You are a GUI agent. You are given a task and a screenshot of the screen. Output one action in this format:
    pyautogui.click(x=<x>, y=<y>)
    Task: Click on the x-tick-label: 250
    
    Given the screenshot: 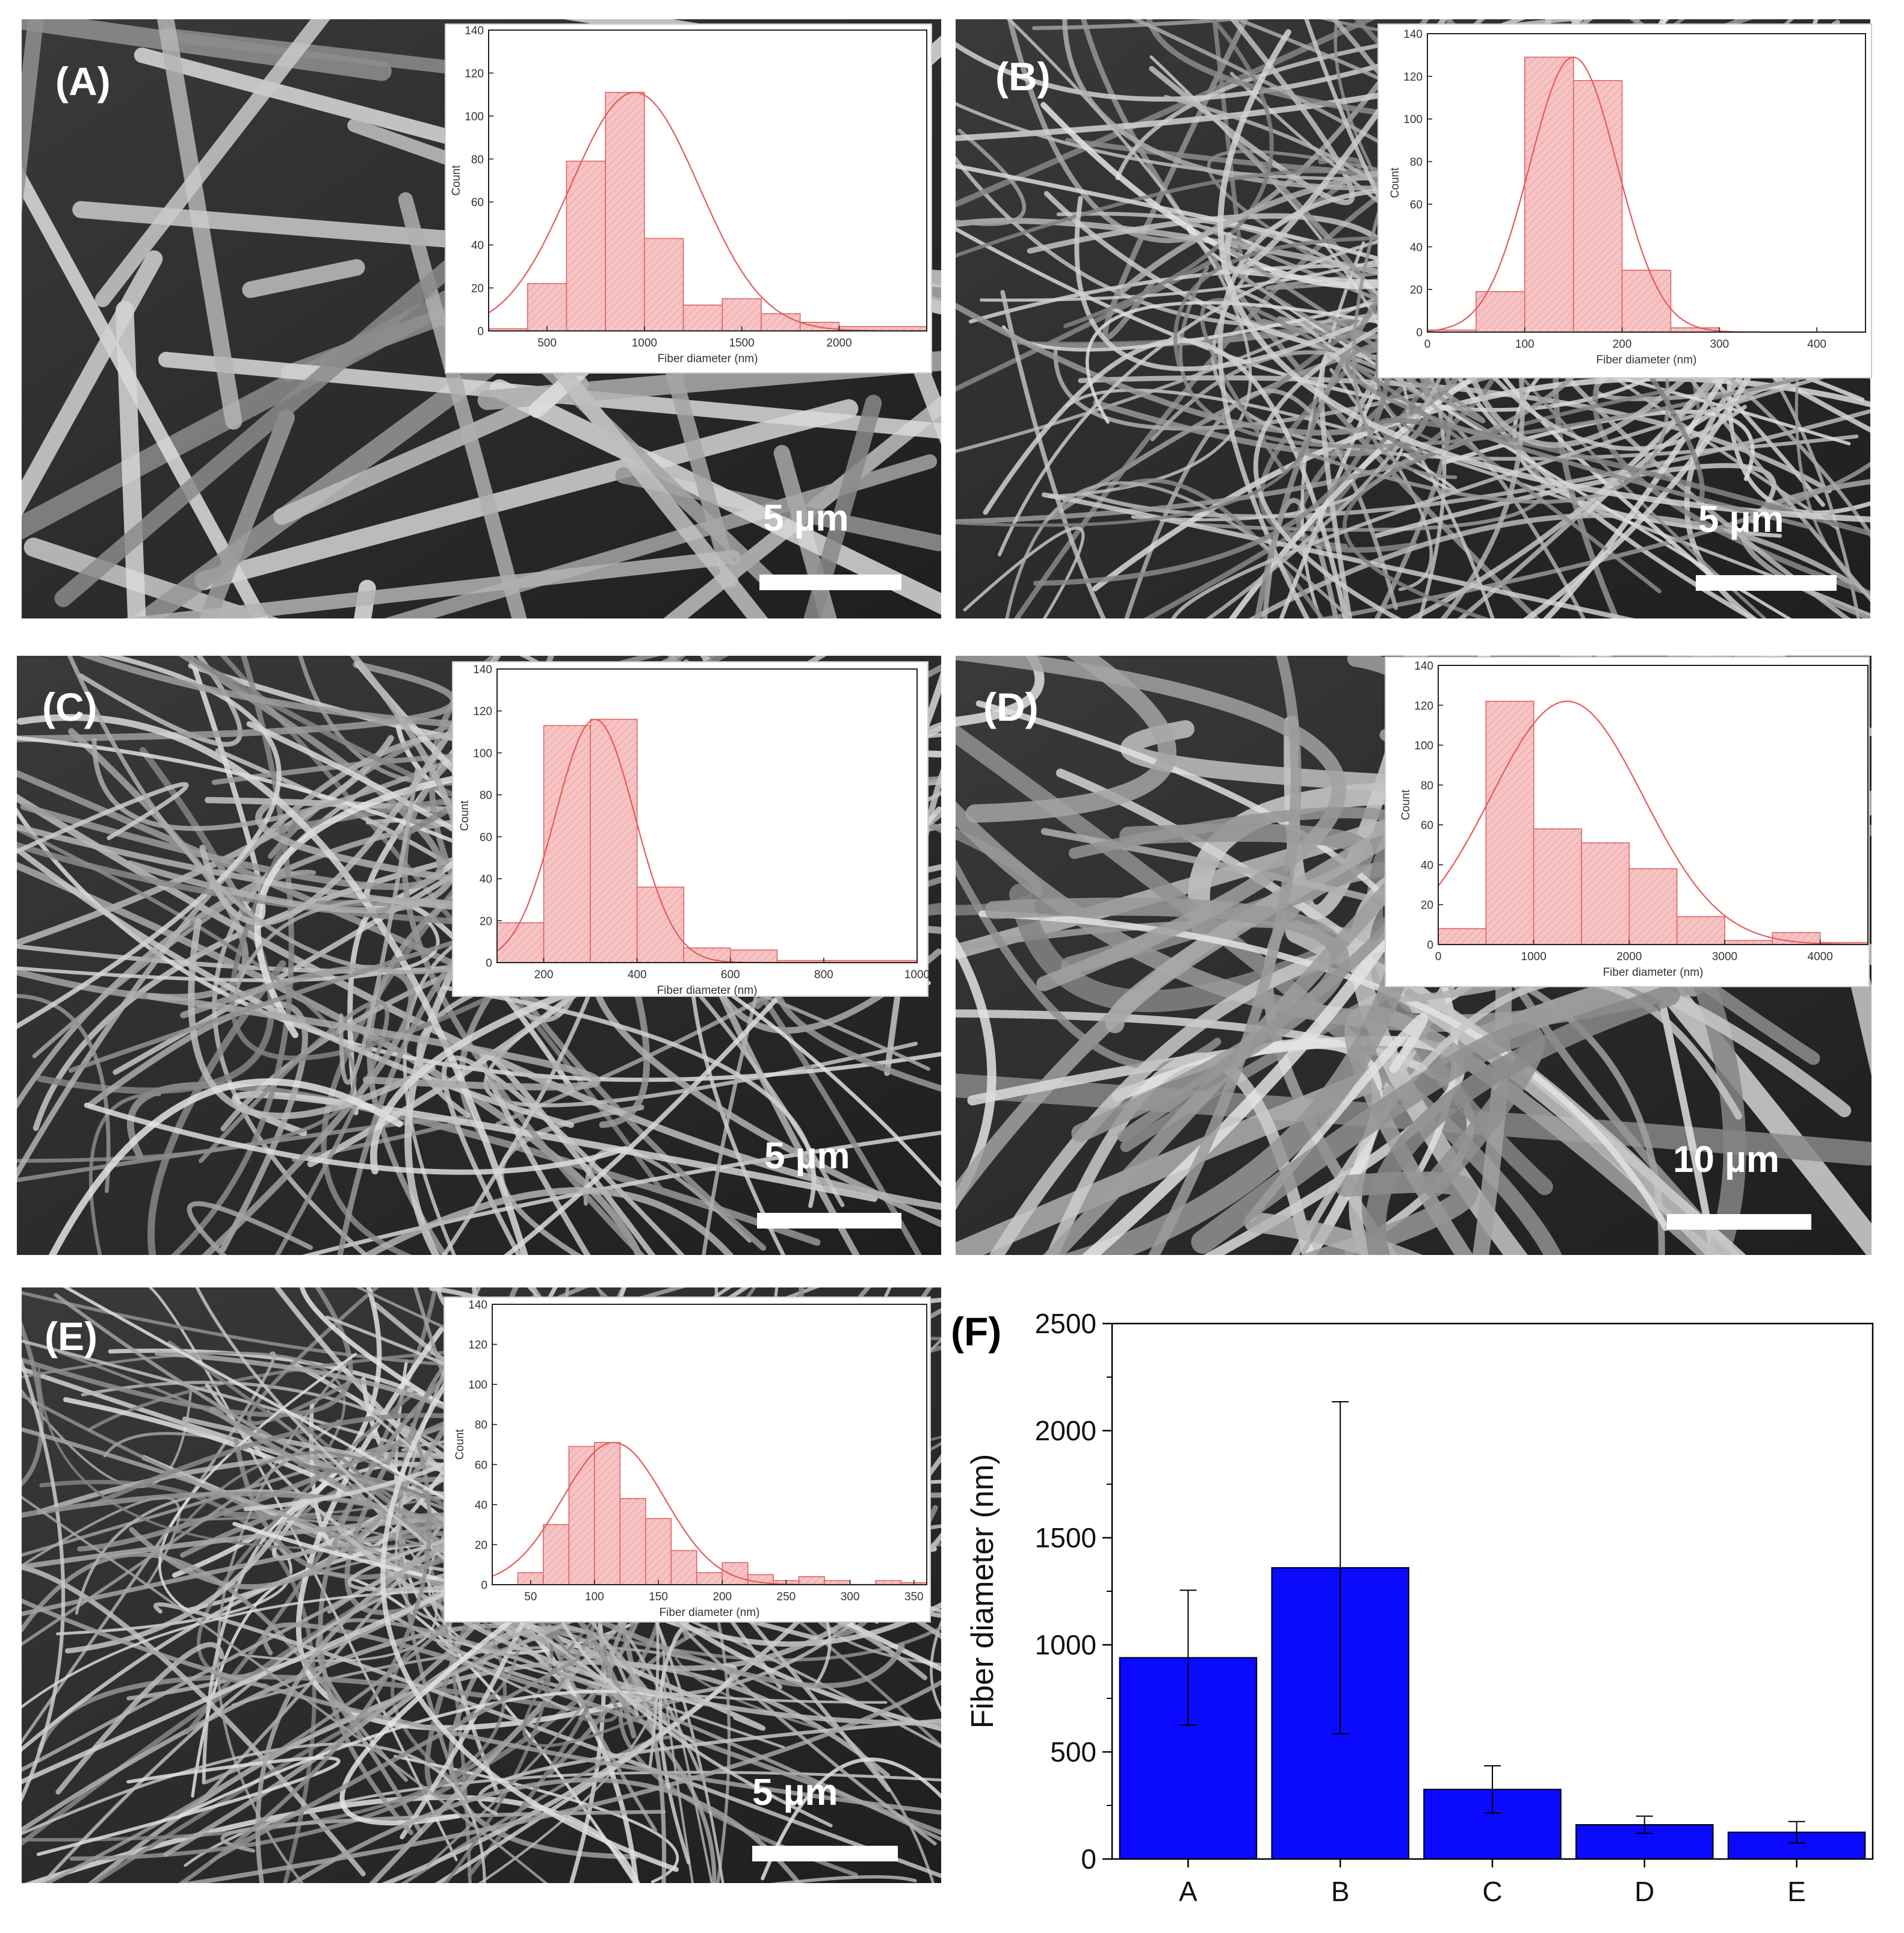 What is the action you would take?
    pyautogui.click(x=787, y=1597)
    